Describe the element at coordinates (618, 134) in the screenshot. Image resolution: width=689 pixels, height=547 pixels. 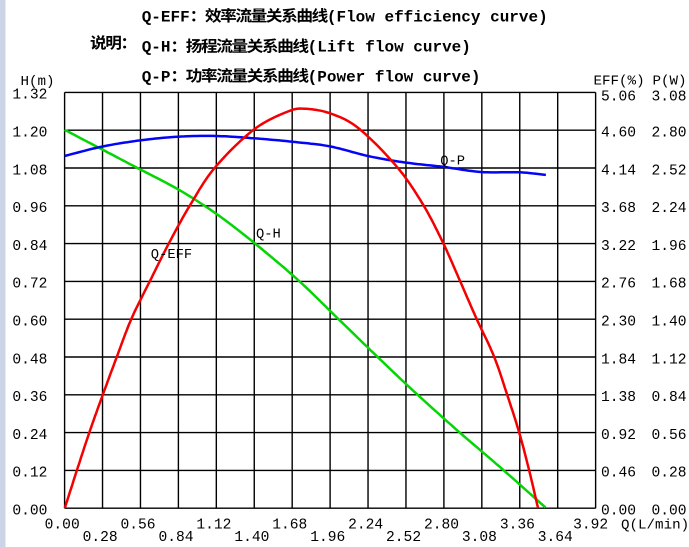
I see `svg-text: 4.60` at that location.